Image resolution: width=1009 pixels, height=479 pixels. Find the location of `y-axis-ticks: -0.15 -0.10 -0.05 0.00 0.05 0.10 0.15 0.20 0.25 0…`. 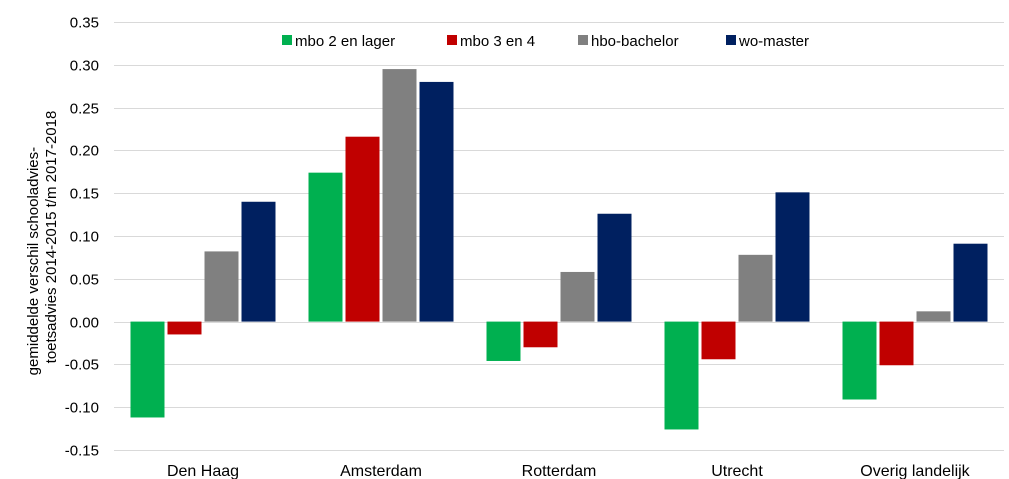

y-axis-ticks: -0.15 -0.10 -0.05 0.00 0.05 0.10 0.15 0.20 0.25 0… is located at coordinates (82, 237).